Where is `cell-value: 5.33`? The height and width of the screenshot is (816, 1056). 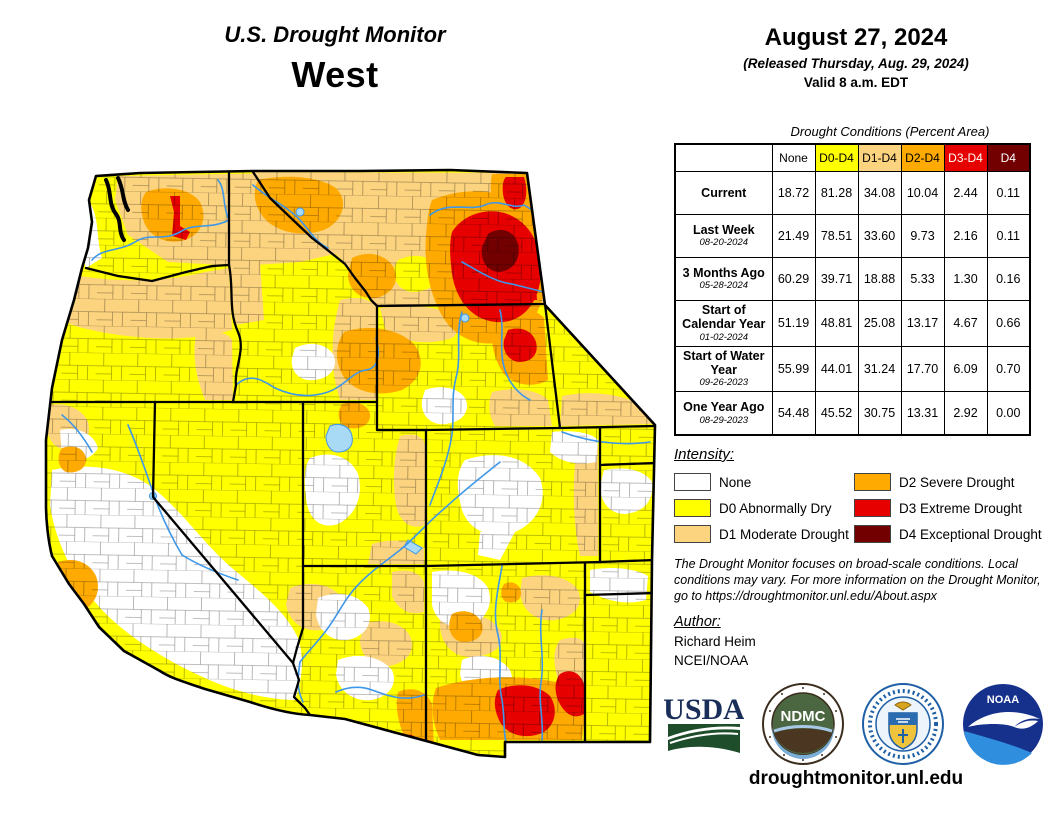
cell-value: 5.33 is located at coordinates (922, 279).